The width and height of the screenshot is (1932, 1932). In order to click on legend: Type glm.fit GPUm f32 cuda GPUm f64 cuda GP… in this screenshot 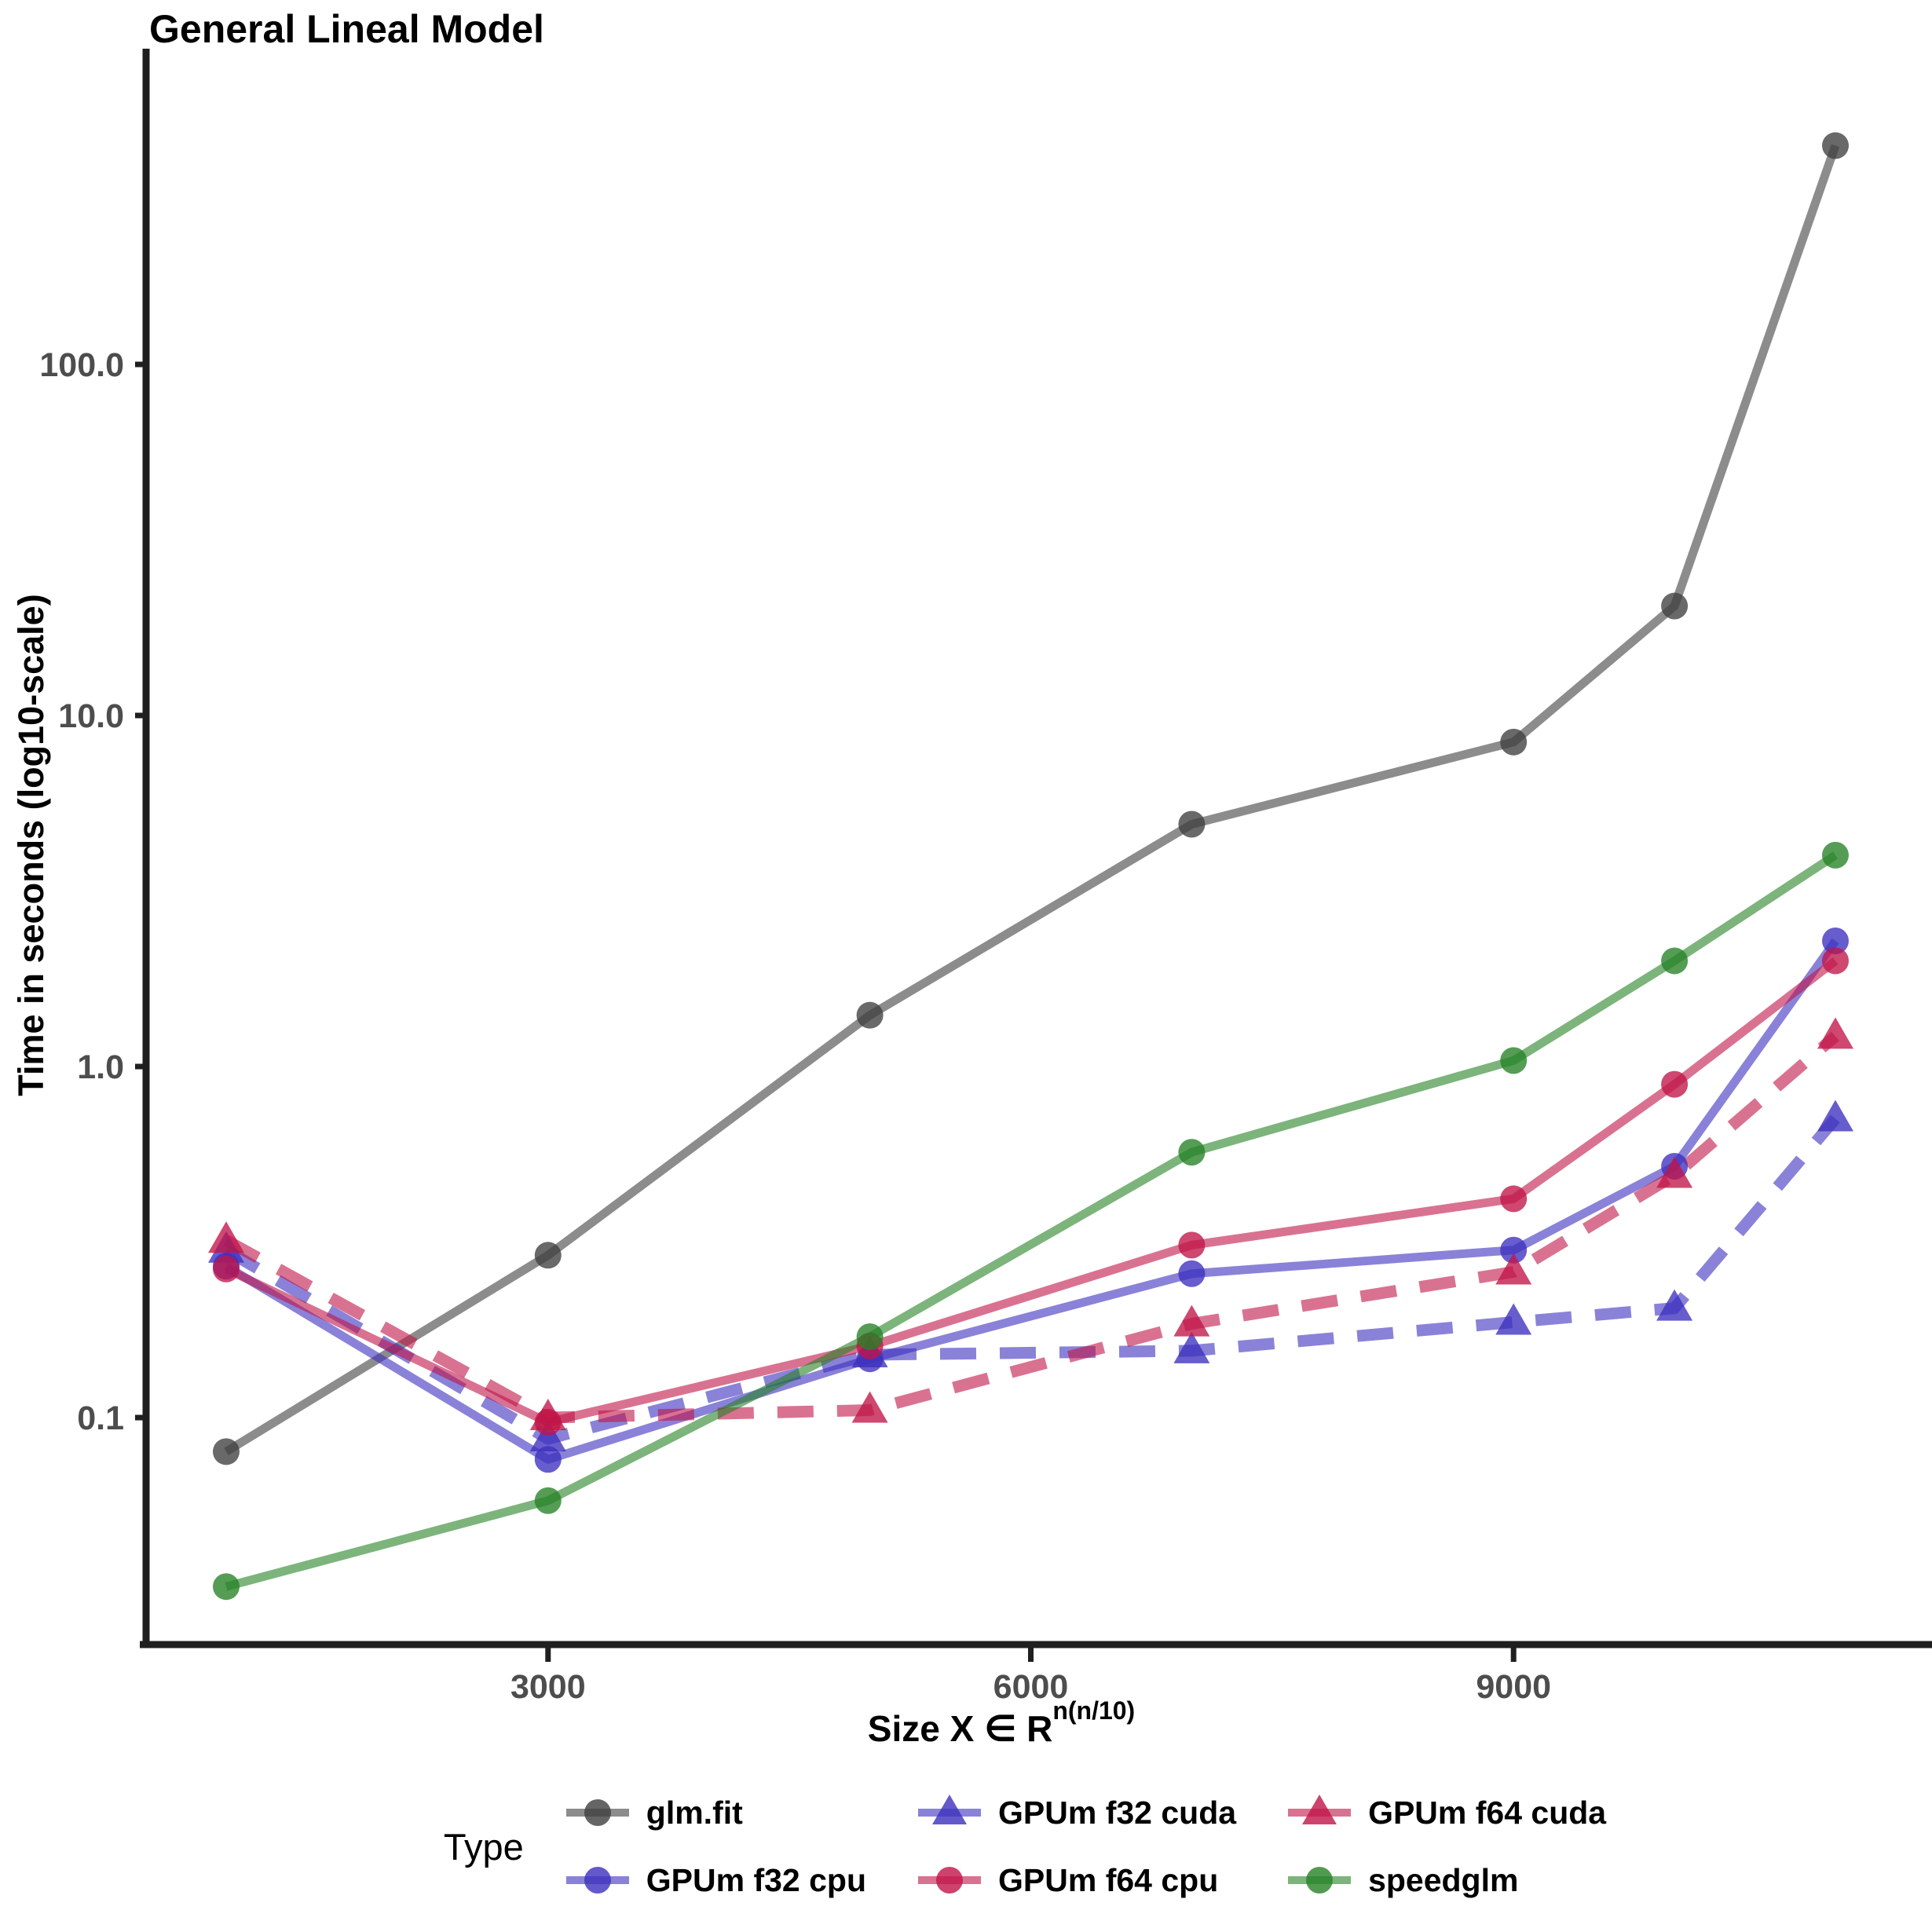, I will do `click(966, 1846)`.